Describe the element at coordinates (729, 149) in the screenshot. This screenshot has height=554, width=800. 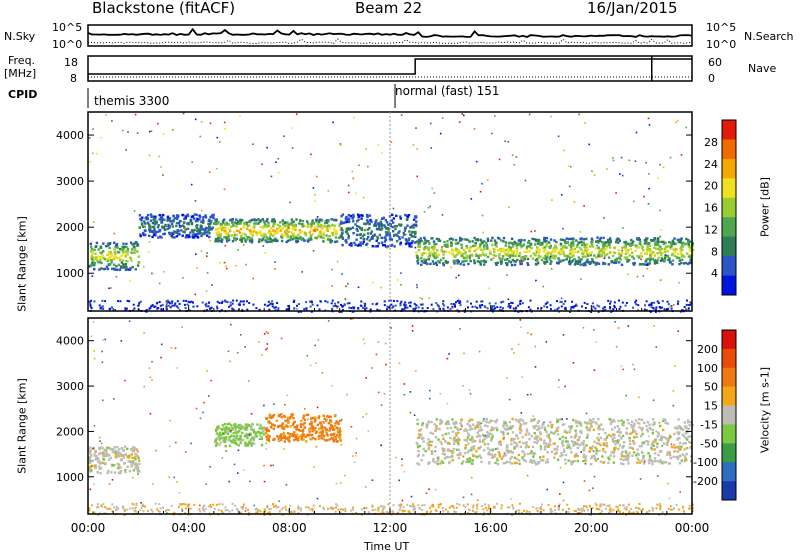
I see `power-colorbar-swatch` at that location.